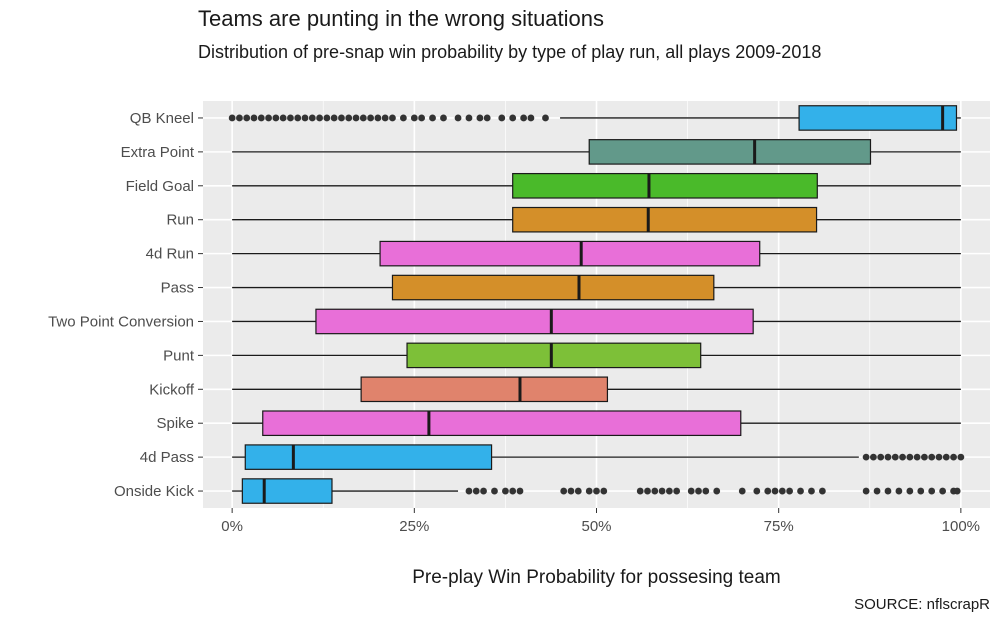  I want to click on y-tick-label: Run, so click(180, 220).